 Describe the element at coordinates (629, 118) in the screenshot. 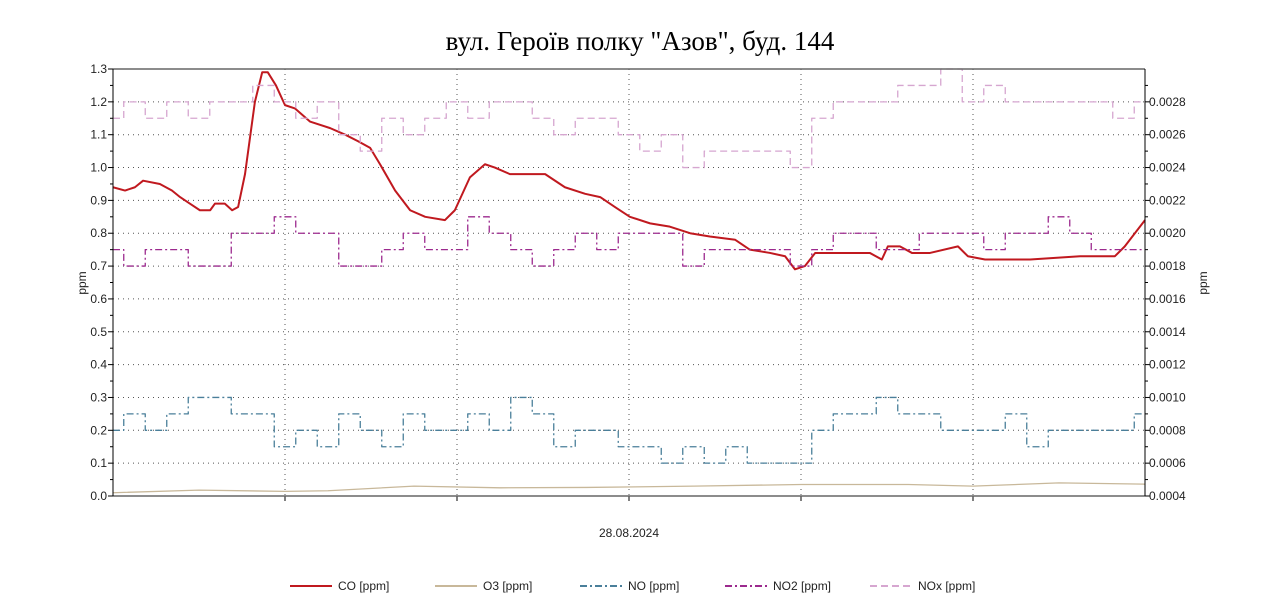

I see `series-nox-line` at that location.